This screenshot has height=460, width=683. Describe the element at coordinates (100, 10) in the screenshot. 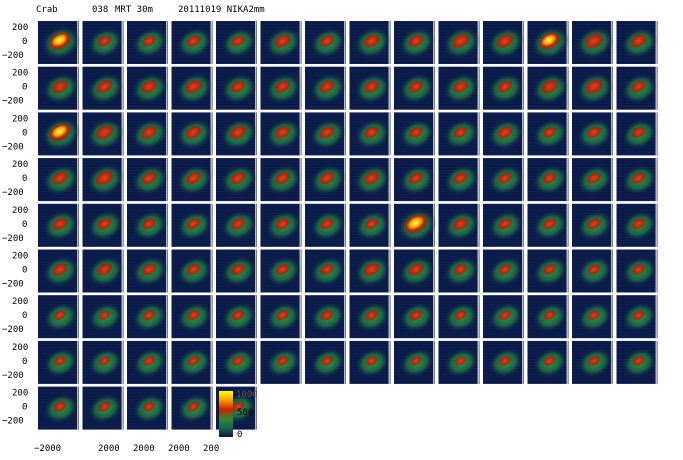

I see `scan-number: 038` at that location.